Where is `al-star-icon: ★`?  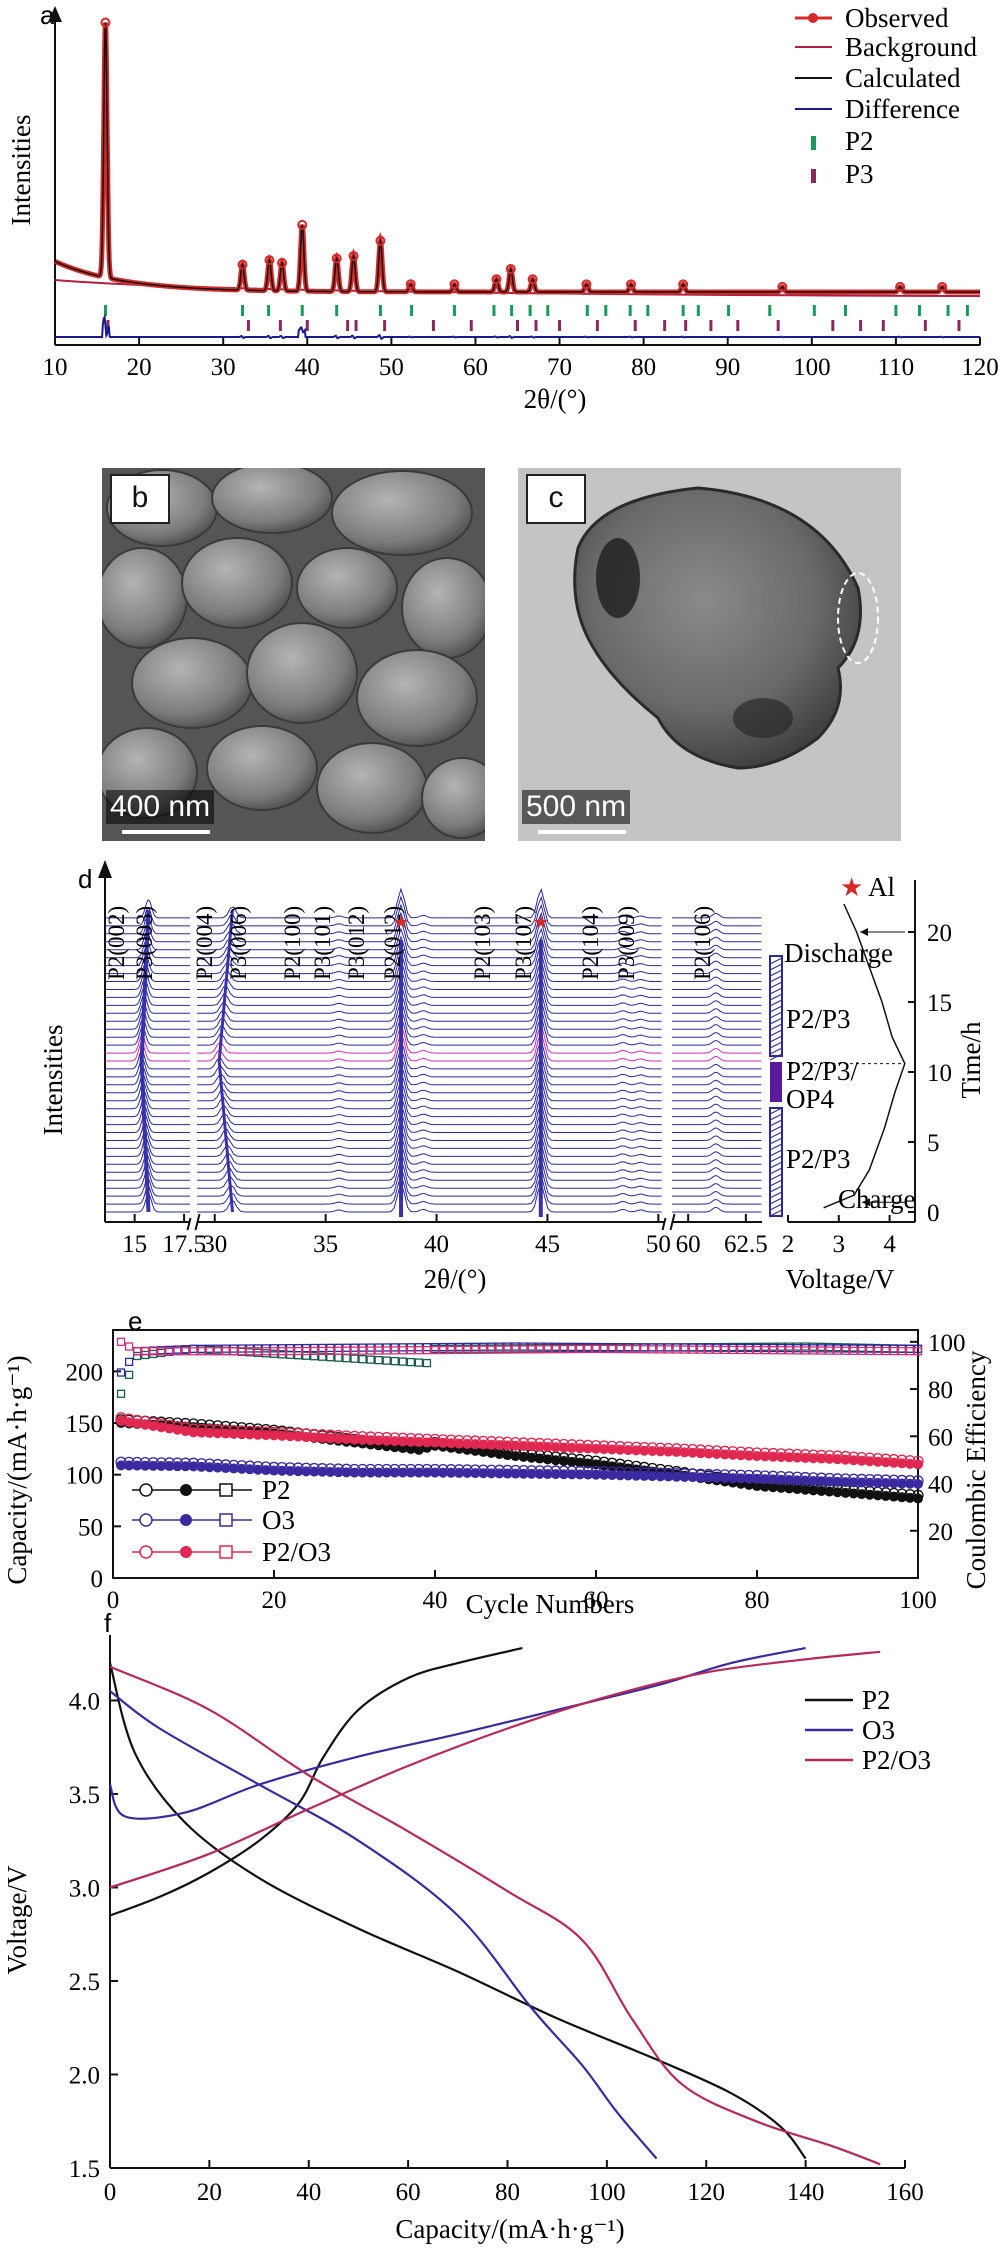 al-star-icon: ★ is located at coordinates (851, 887).